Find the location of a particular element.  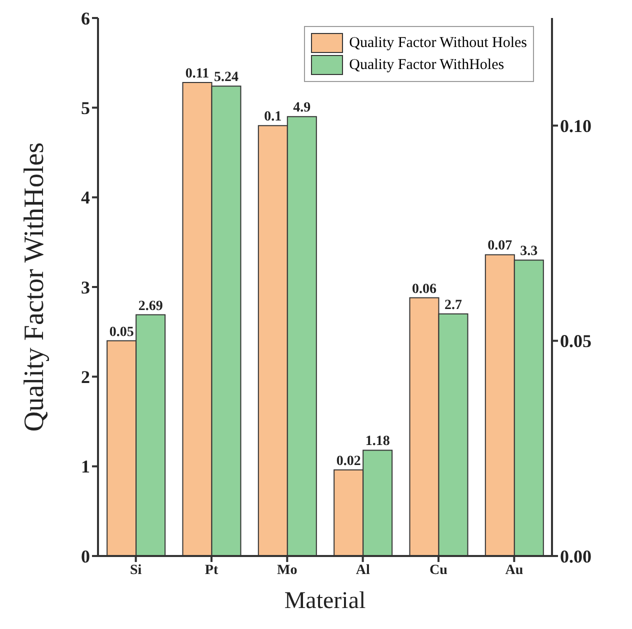

x-axis-title: Material is located at coordinates (325, 601).